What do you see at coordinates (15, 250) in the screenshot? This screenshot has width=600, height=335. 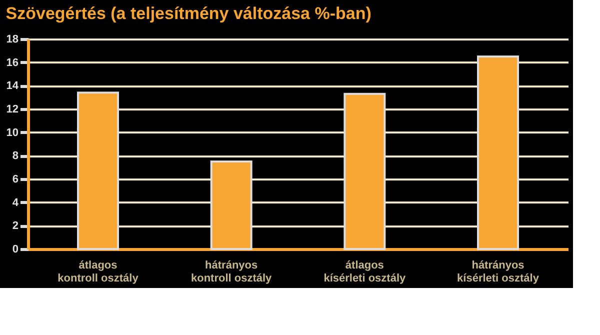 I see `y-tick-label: 0` at bounding box center [15, 250].